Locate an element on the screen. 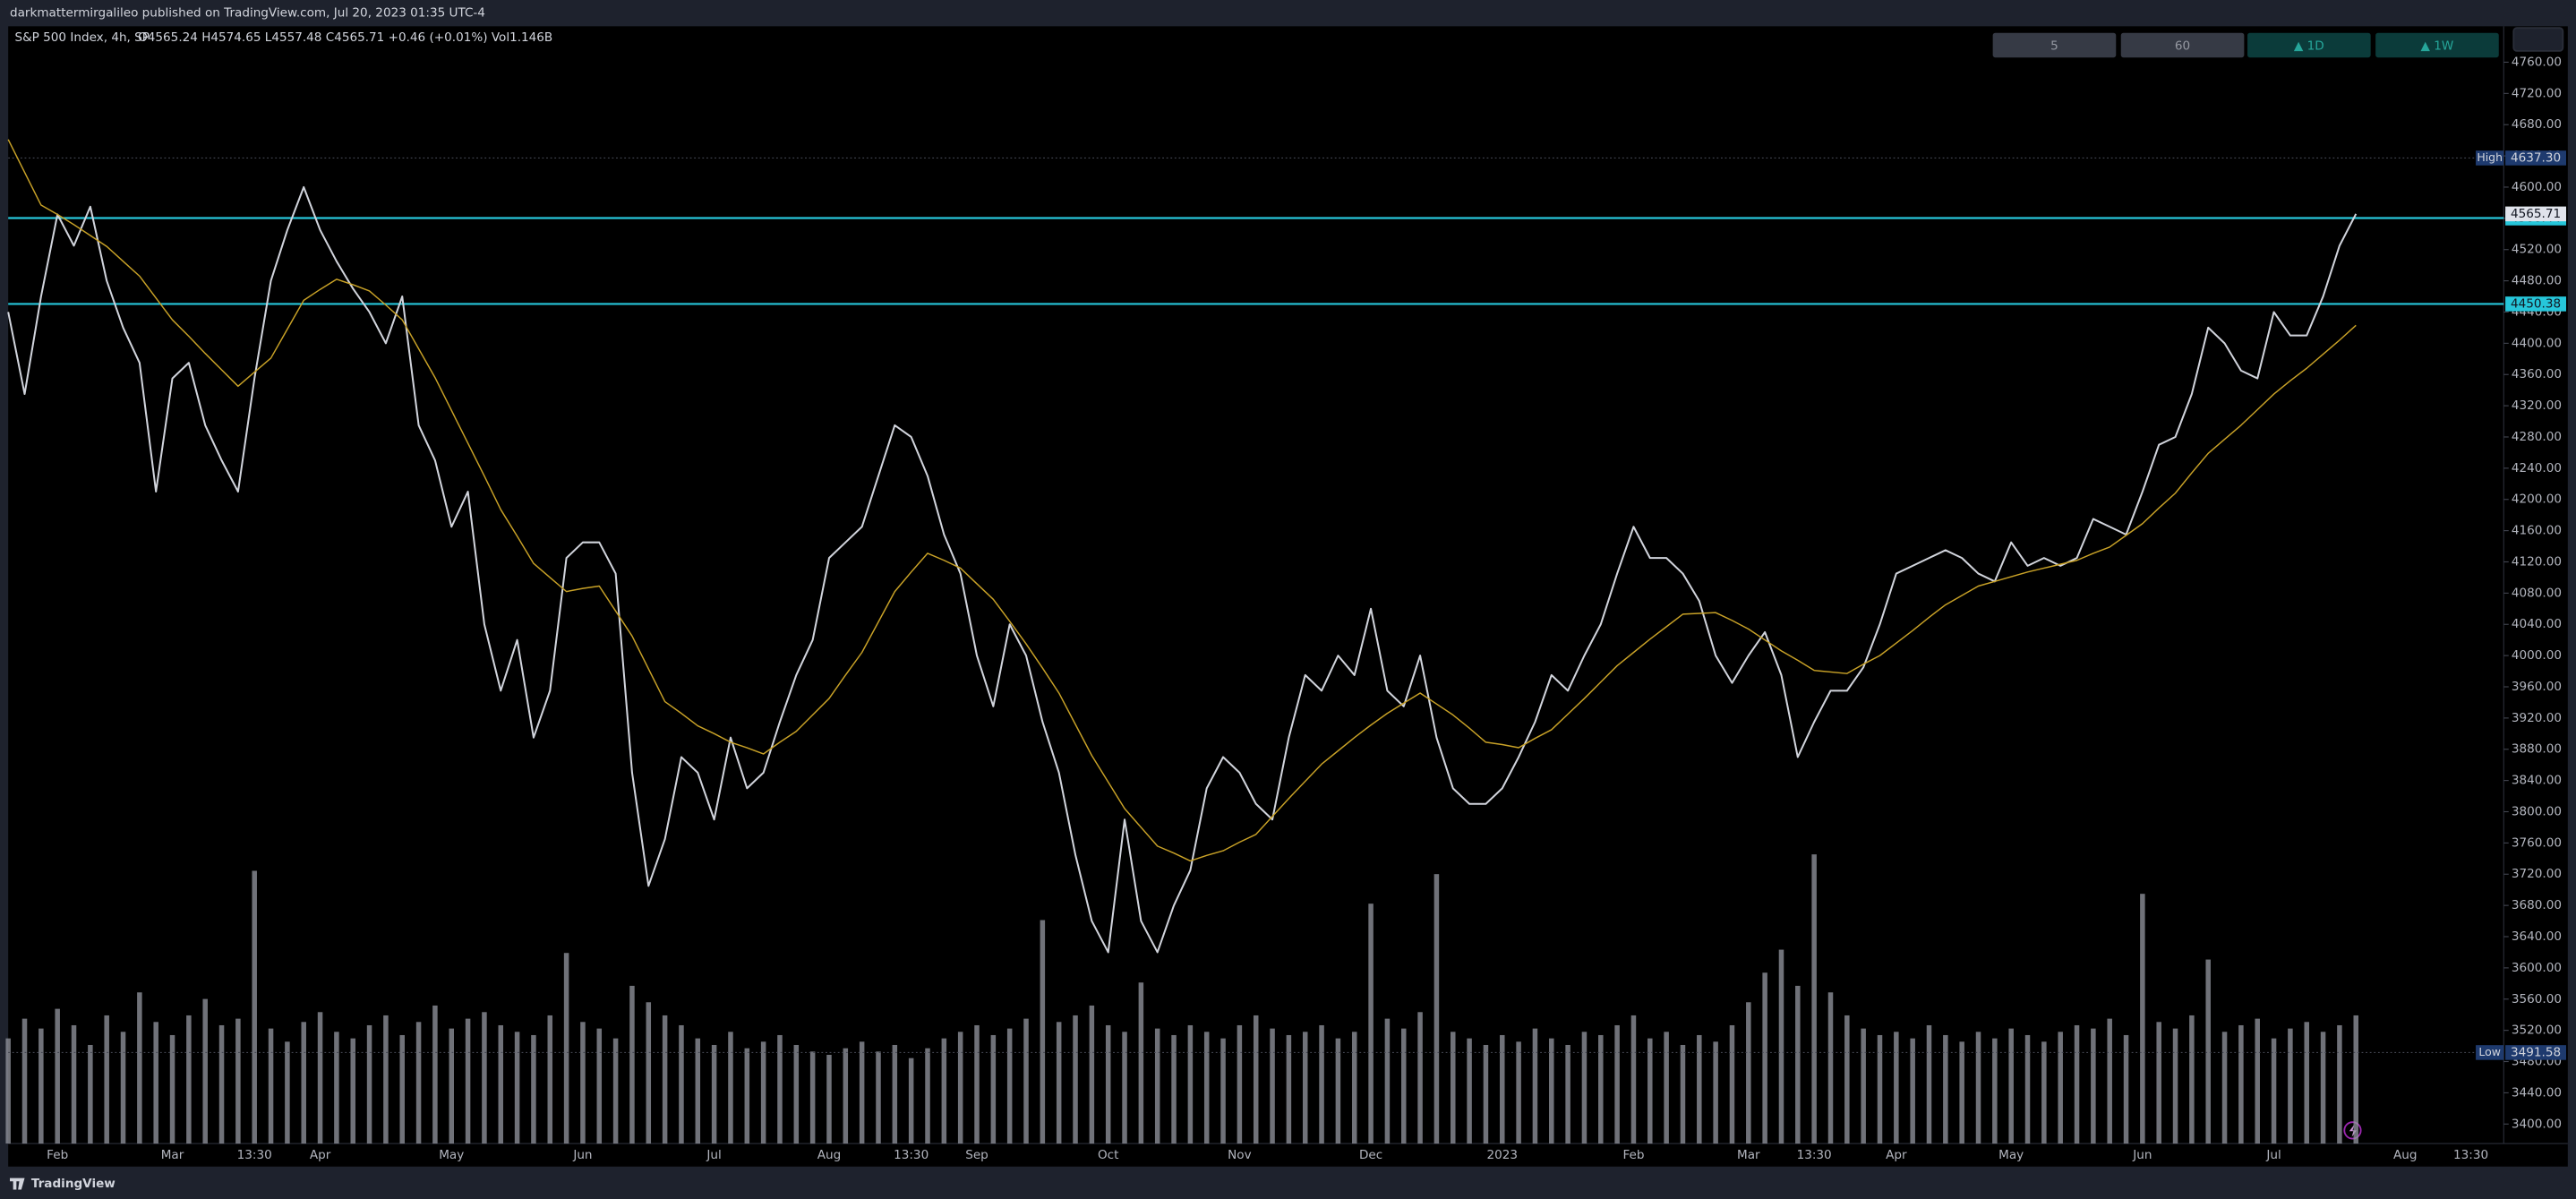  x-tick-label: 2023 is located at coordinates (1503, 1155).